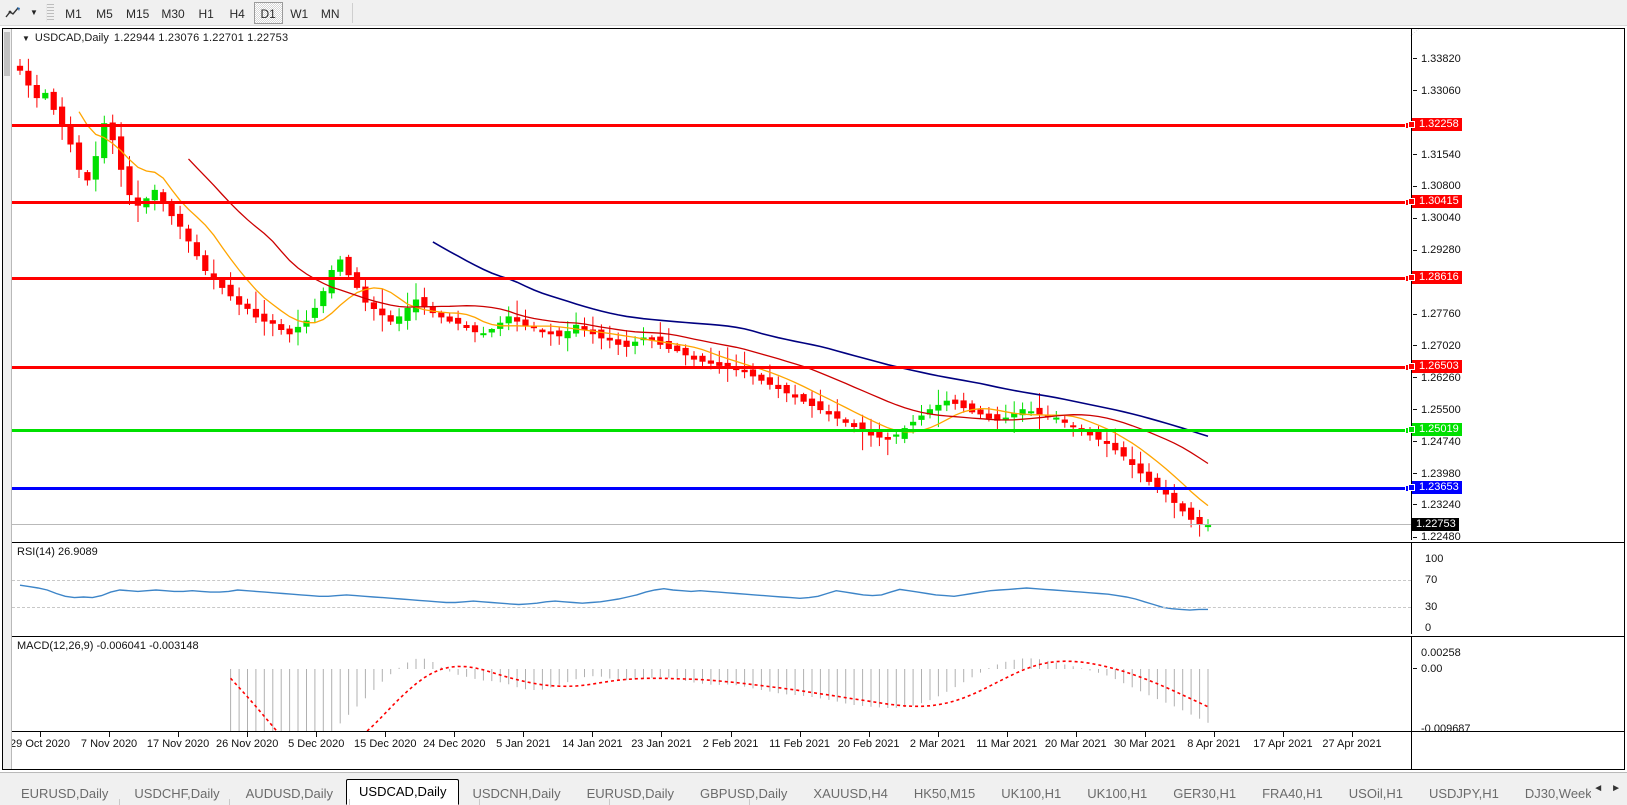 This screenshot has width=1627, height=805. Describe the element at coordinates (1075, 744) in the screenshot. I see `date-label: 20 Mar 2021` at that location.